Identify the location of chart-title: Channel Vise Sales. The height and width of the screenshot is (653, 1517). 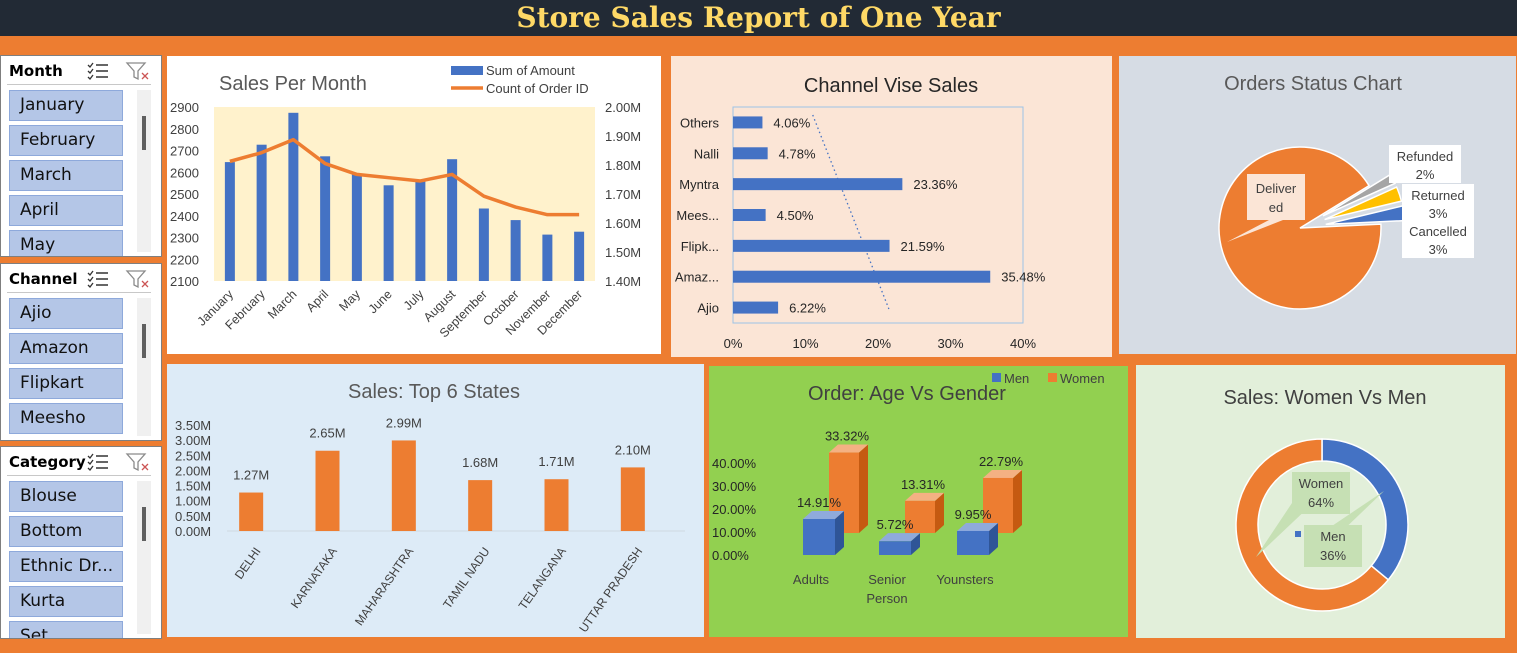
(891, 86).